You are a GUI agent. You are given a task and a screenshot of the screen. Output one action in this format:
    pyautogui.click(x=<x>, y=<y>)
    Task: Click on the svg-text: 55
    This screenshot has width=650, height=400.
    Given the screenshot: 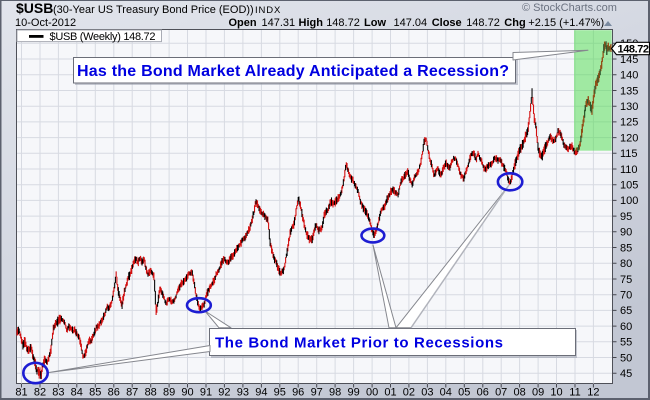 What is the action you would take?
    pyautogui.click(x=626, y=343)
    